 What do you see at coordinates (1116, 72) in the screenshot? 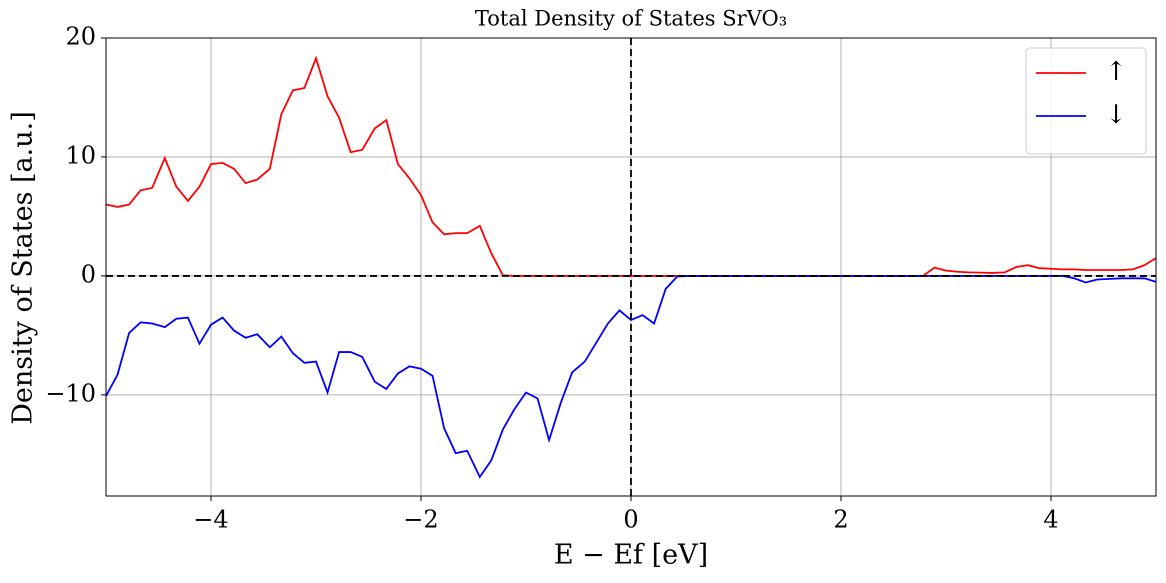
I see `legend-label: ↑` at bounding box center [1116, 72].